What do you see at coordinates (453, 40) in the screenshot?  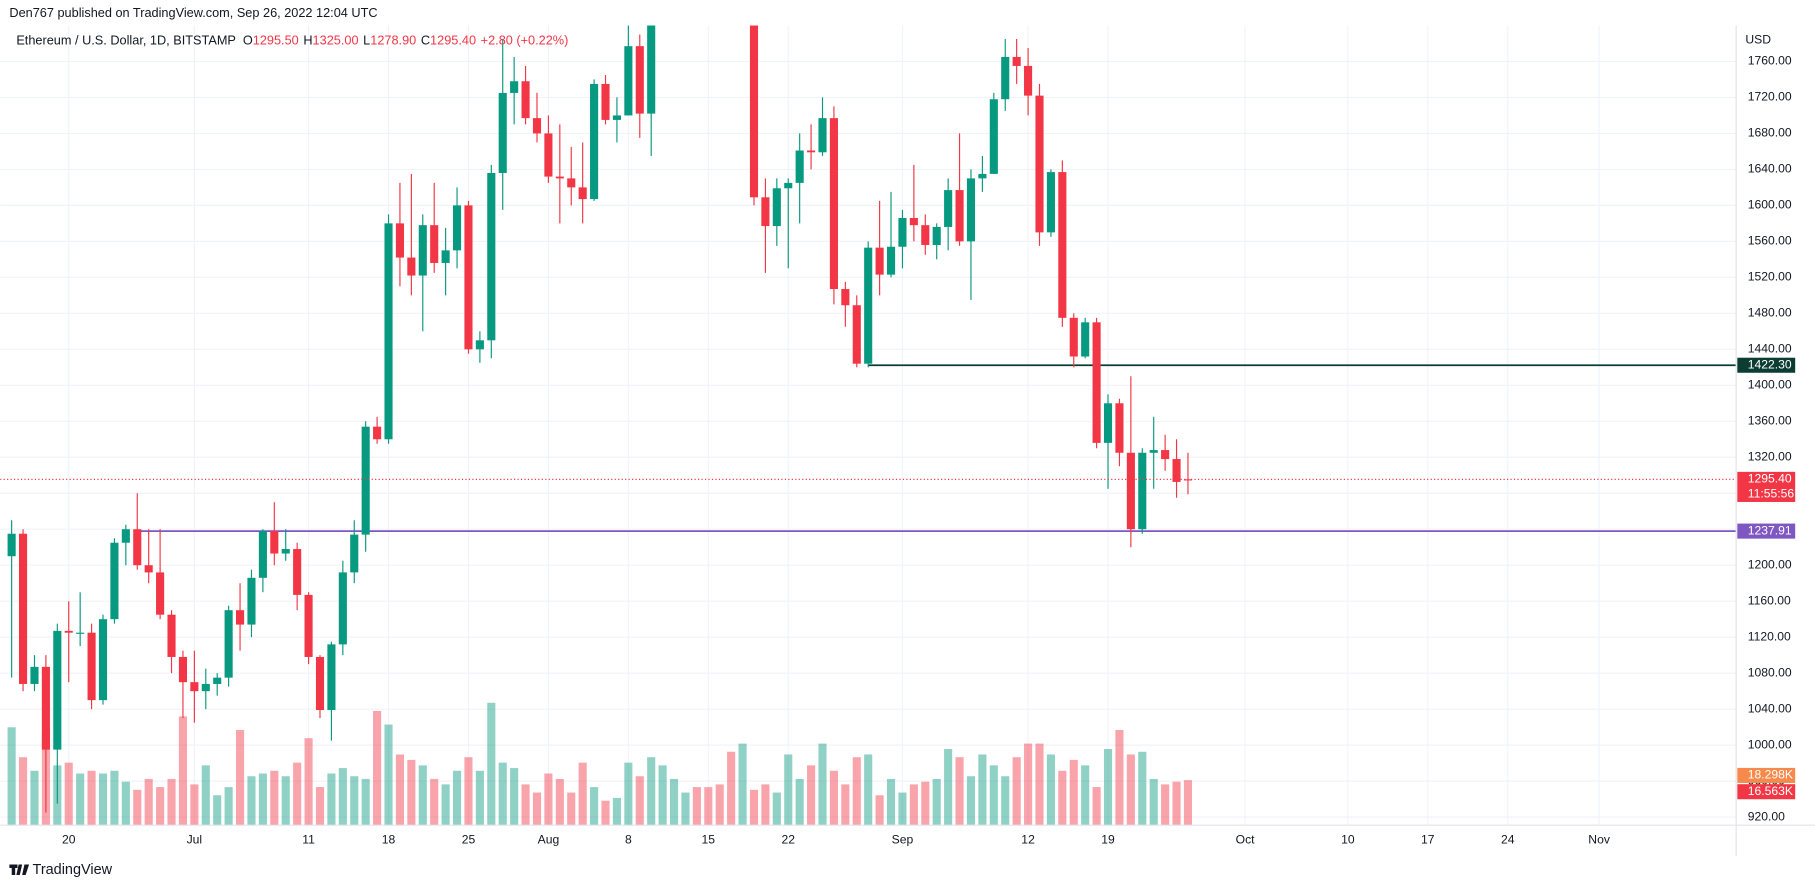 I see `ohlc-value: 1295.40` at bounding box center [453, 40].